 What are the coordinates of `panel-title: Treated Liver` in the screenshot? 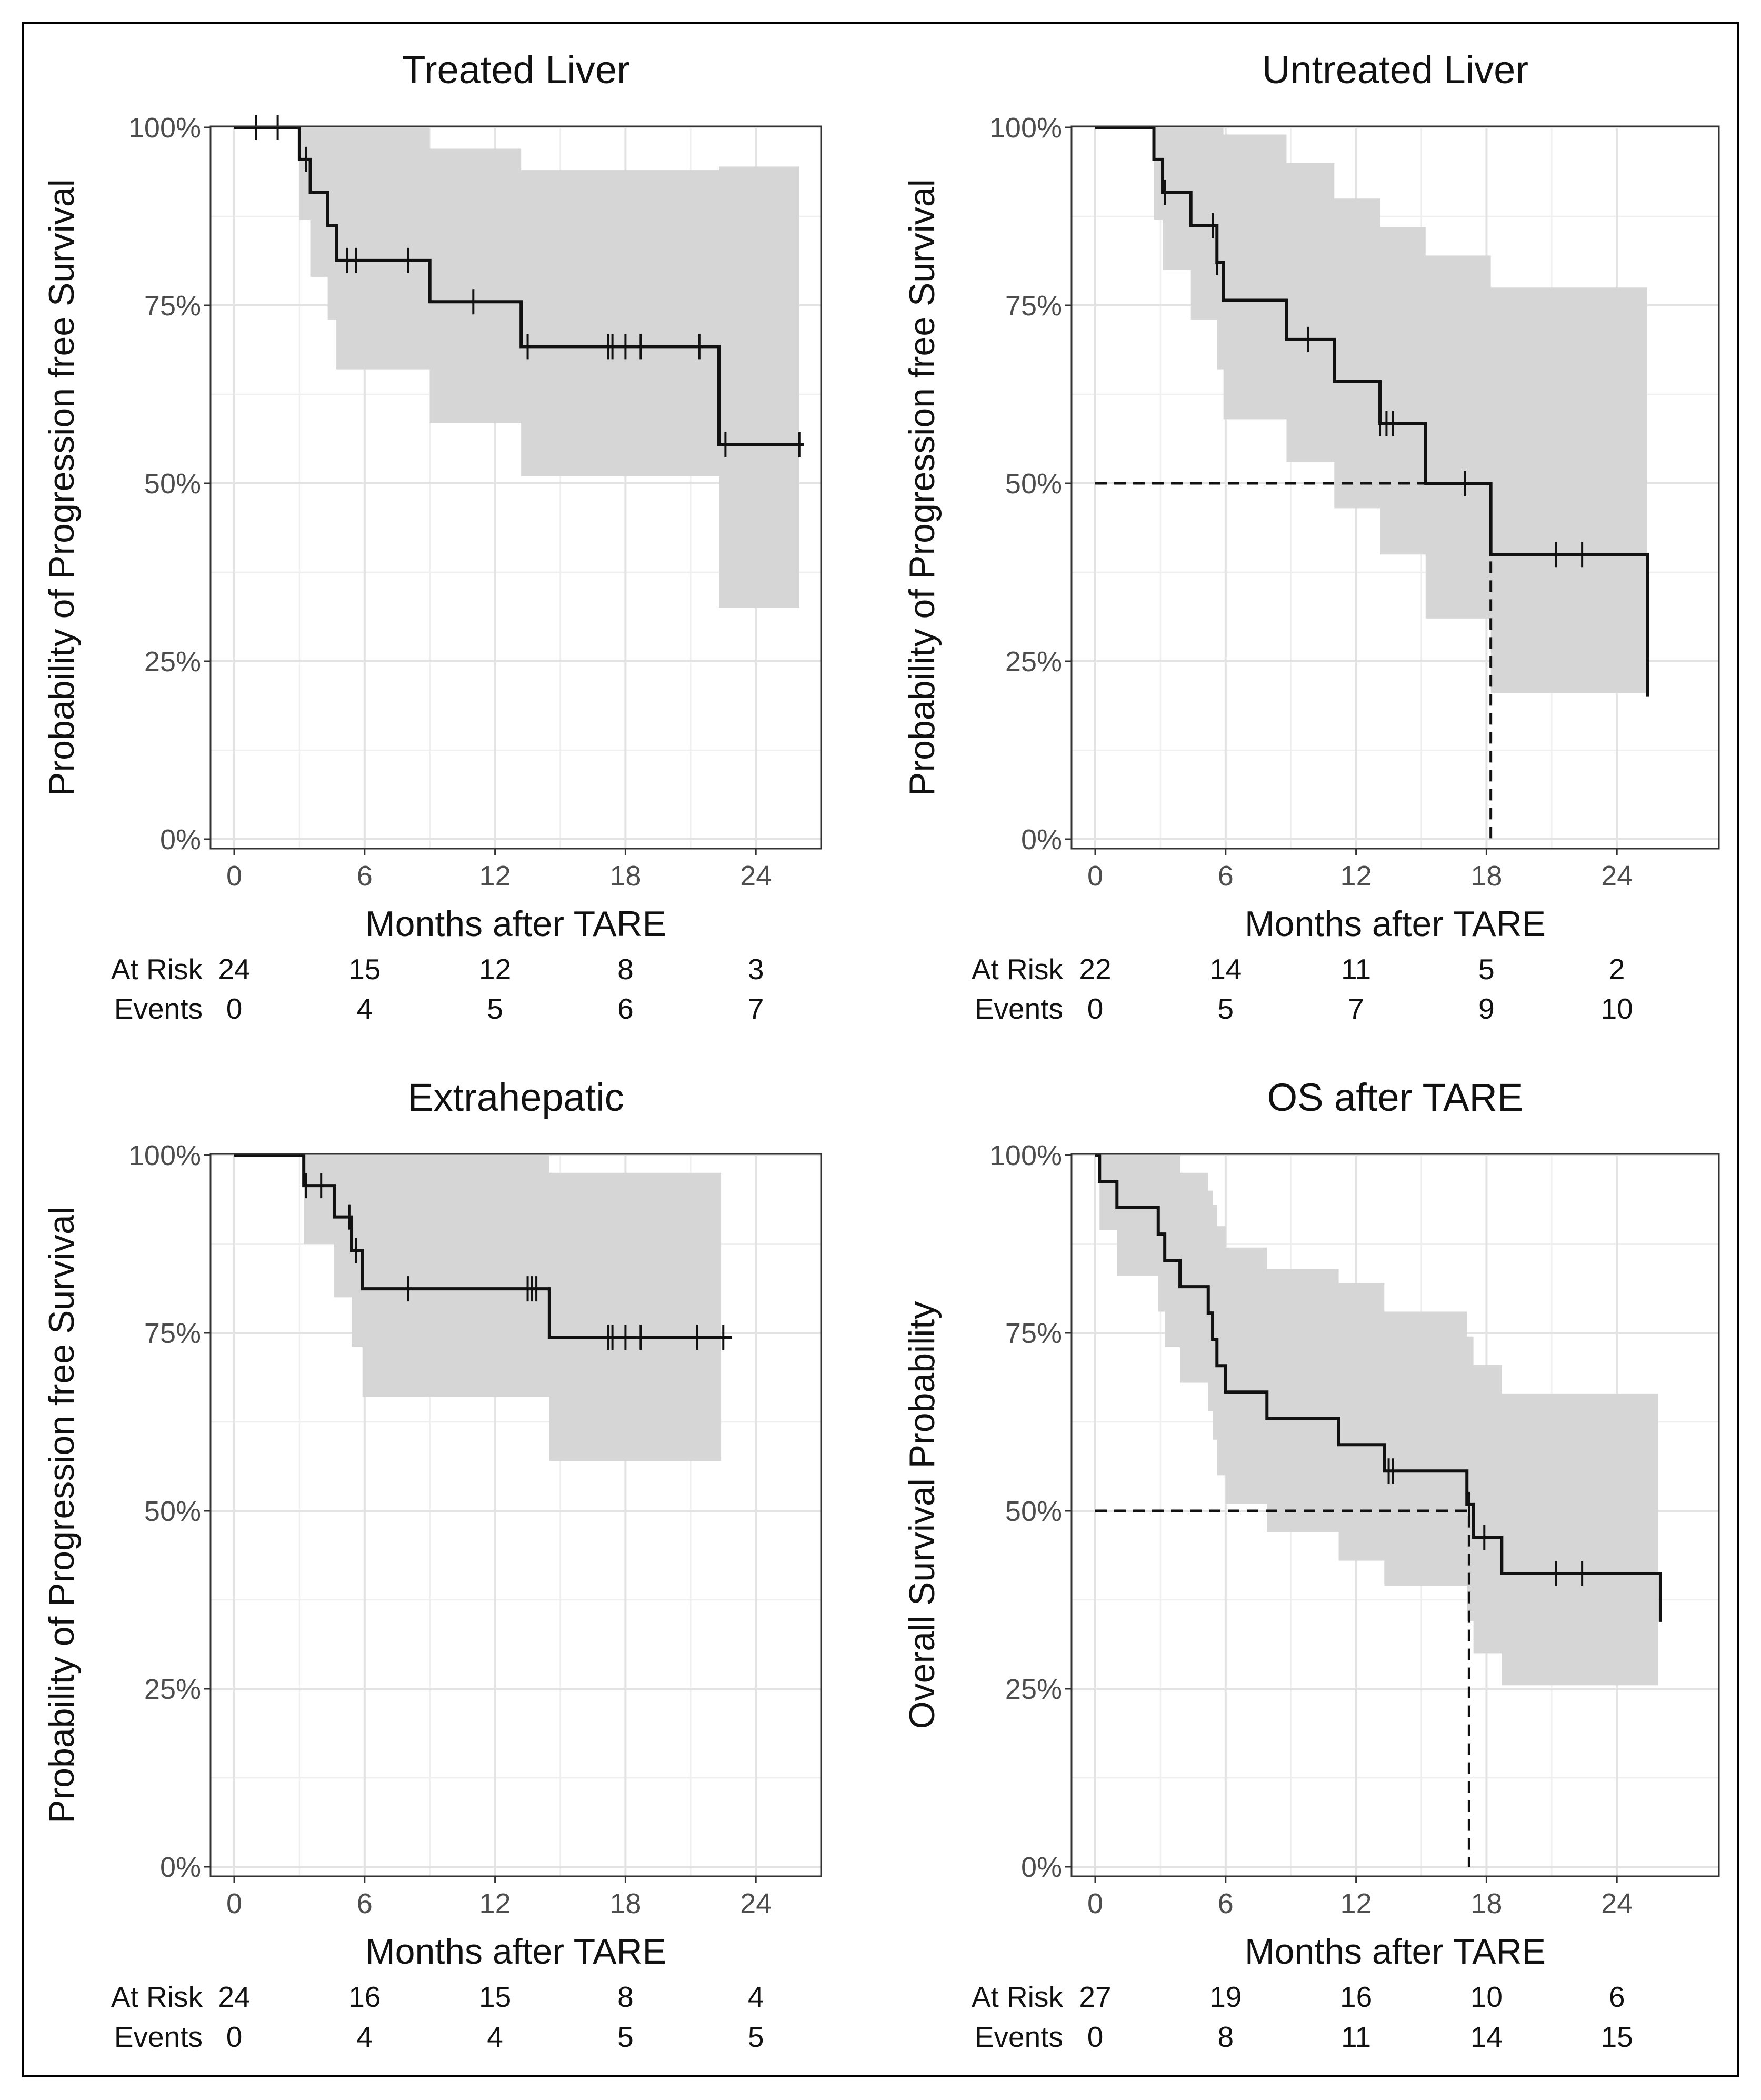 It's located at (515, 70).